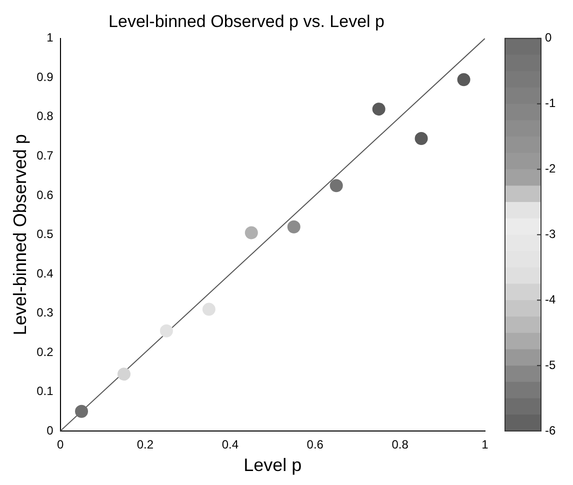 The height and width of the screenshot is (485, 573). Describe the element at coordinates (550, 234) in the screenshot. I see `color-bar-label: -3` at that location.